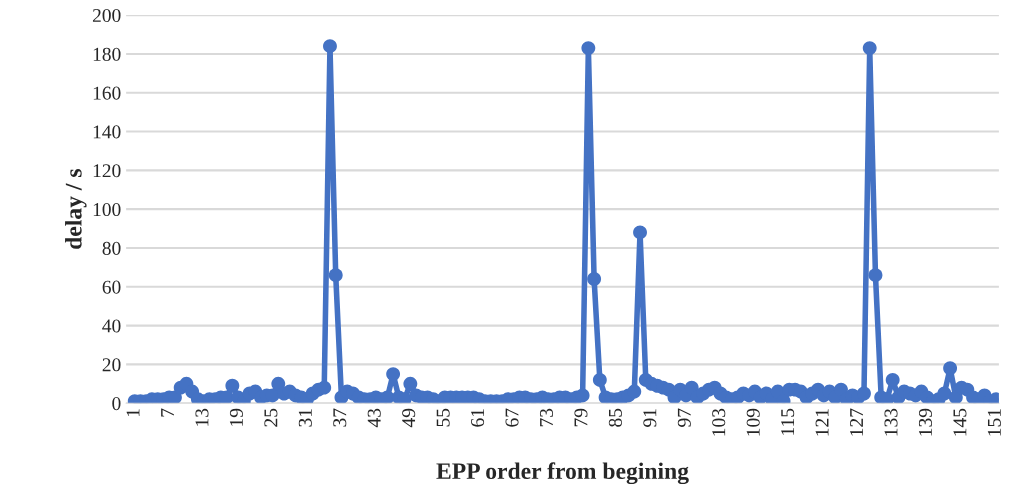 This screenshot has width=1009, height=504. Describe the element at coordinates (443, 417) in the screenshot. I see `x-tick-label: 55` at that location.